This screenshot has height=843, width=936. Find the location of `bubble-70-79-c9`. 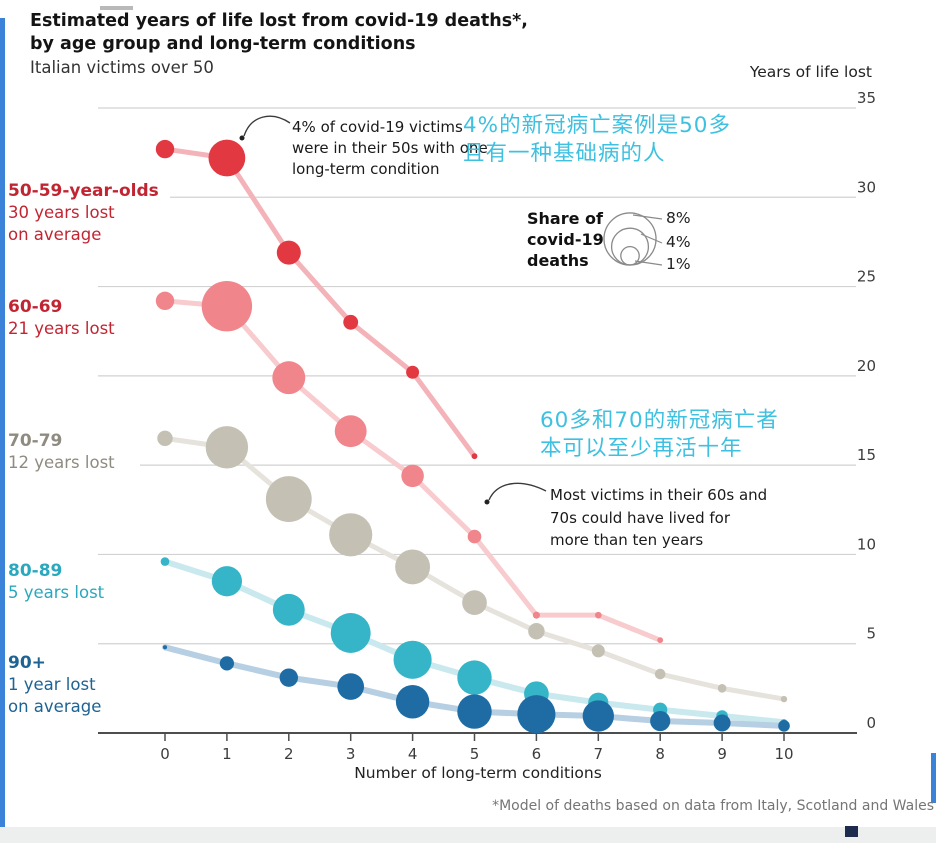

bubble-70-79-c9 is located at coordinates (722, 688).